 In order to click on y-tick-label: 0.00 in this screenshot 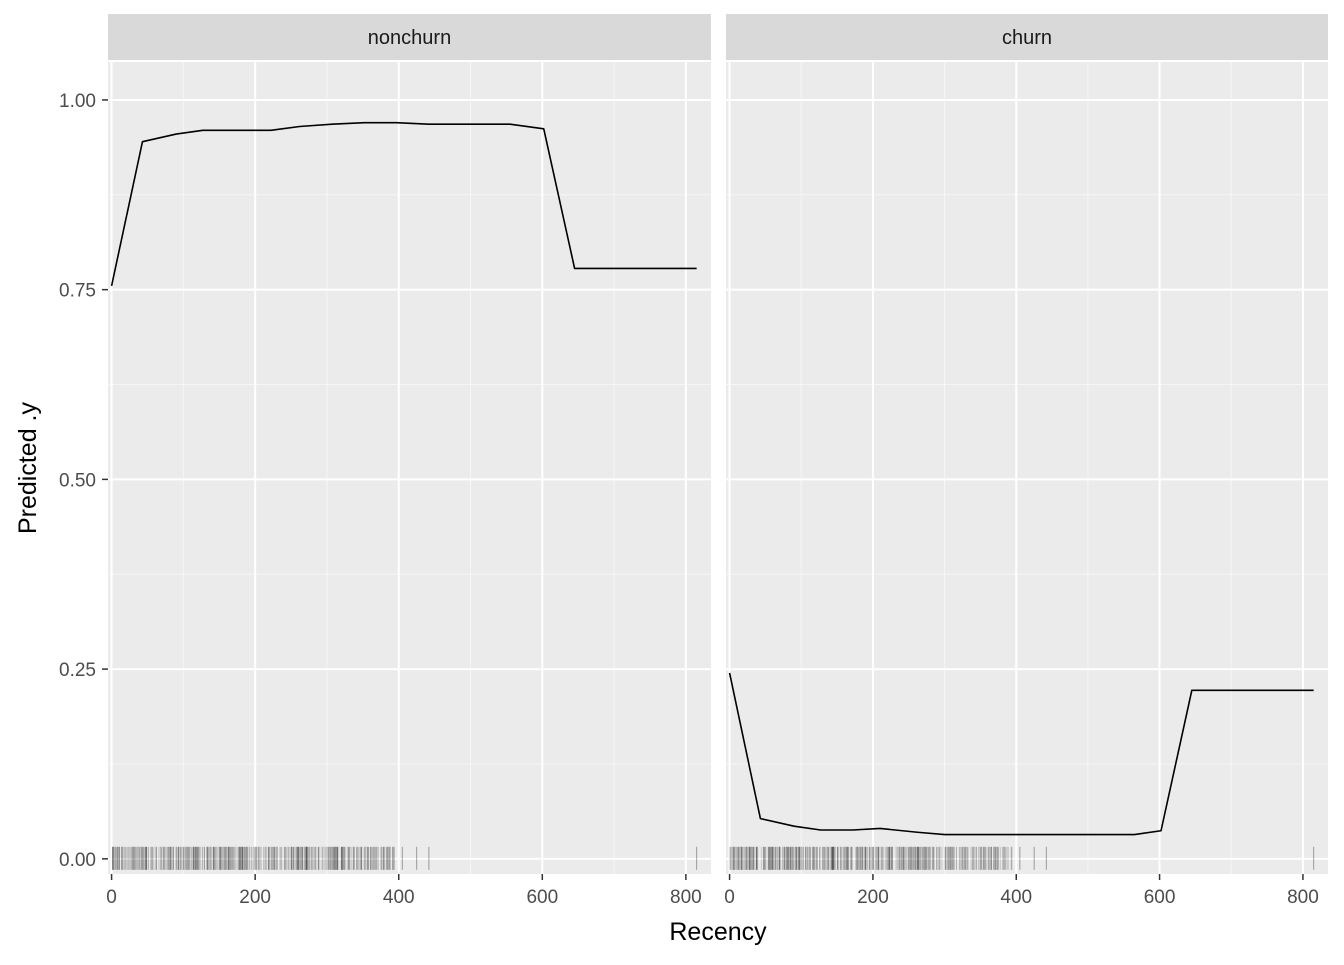, I will do `click(77, 860)`.